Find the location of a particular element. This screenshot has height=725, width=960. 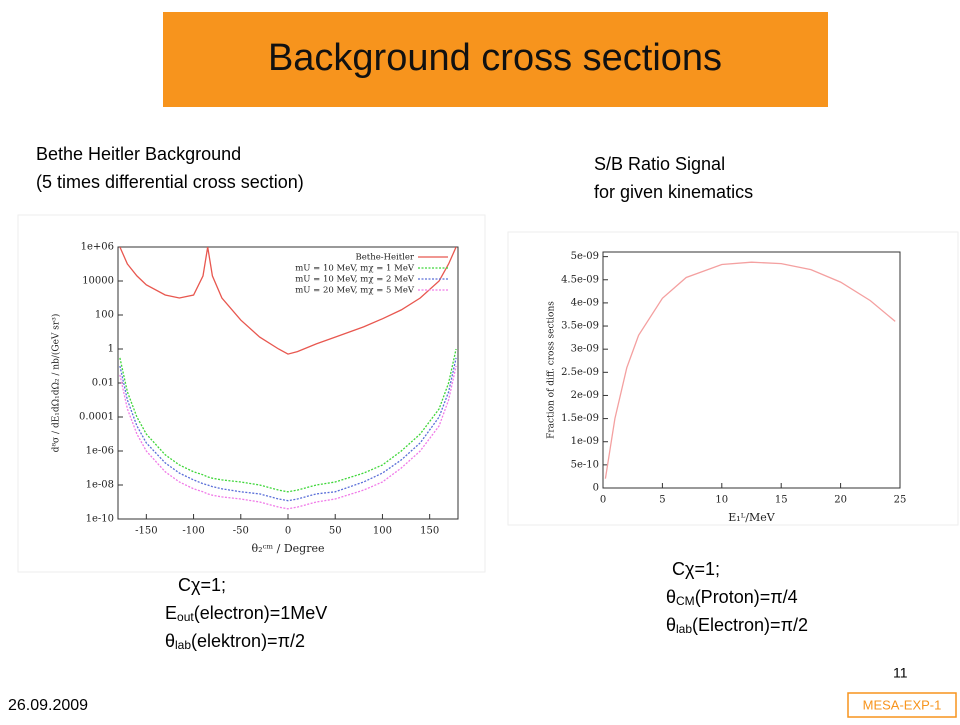

x-tick-label: 50 is located at coordinates (335, 531).